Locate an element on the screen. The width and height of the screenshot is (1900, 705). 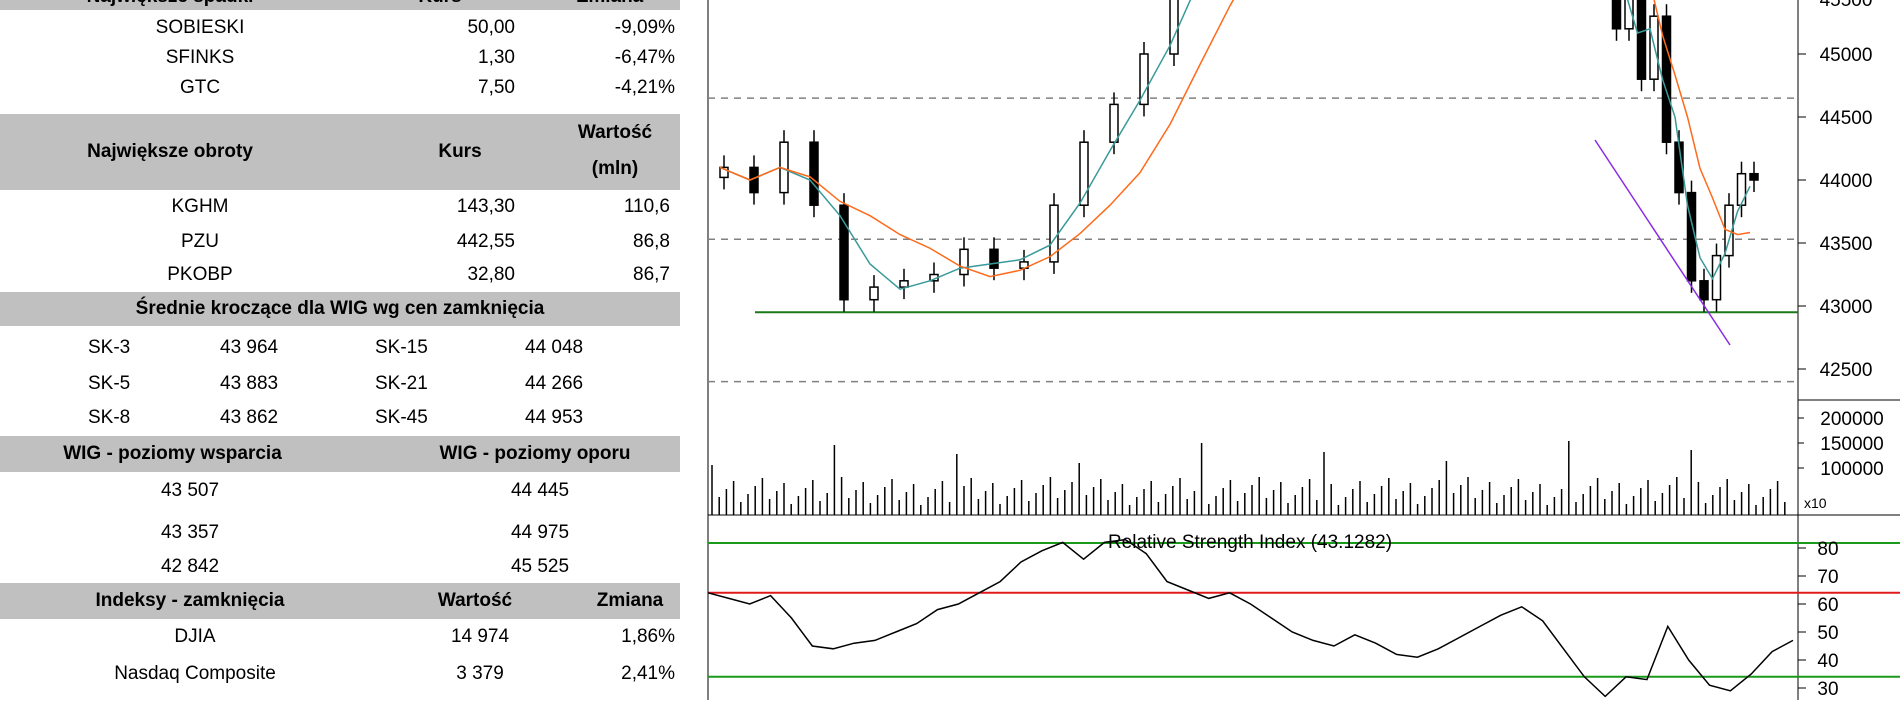
table-row: 42 842 45 525 is located at coordinates (340, 567).